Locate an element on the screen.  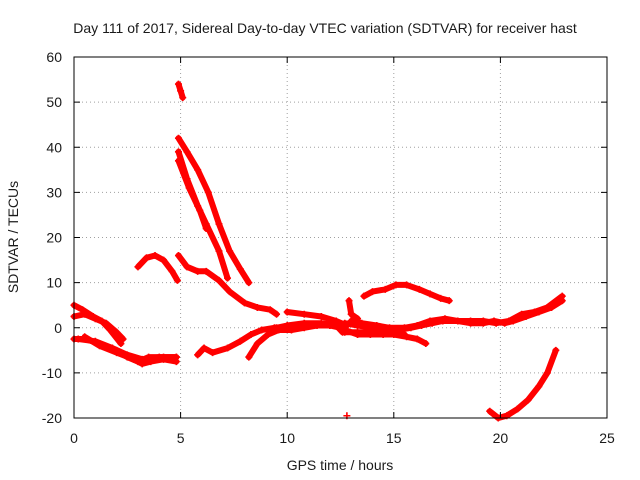
y-axis-label: SDTVAR / TECUs is located at coordinates (13, 237).